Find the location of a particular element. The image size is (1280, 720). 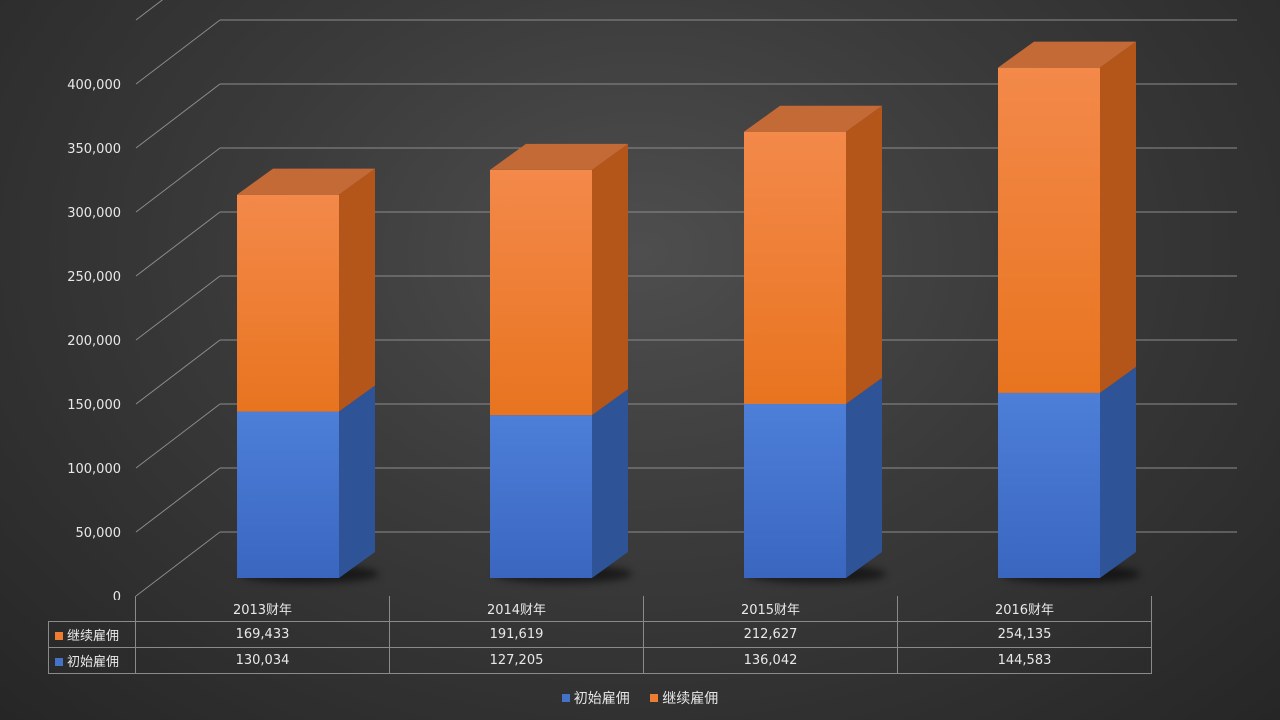

y-tick-label: 50,000 is located at coordinates (99, 533).